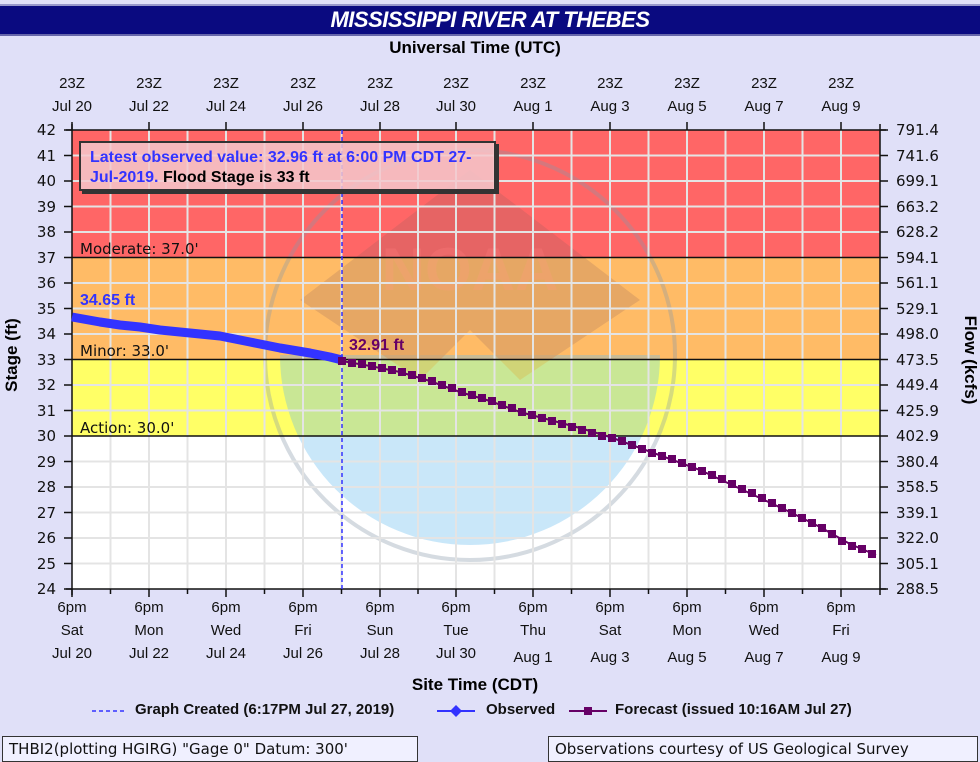 This screenshot has height=762, width=980. I want to click on action-level-label: Action: 30.0', so click(127, 428).